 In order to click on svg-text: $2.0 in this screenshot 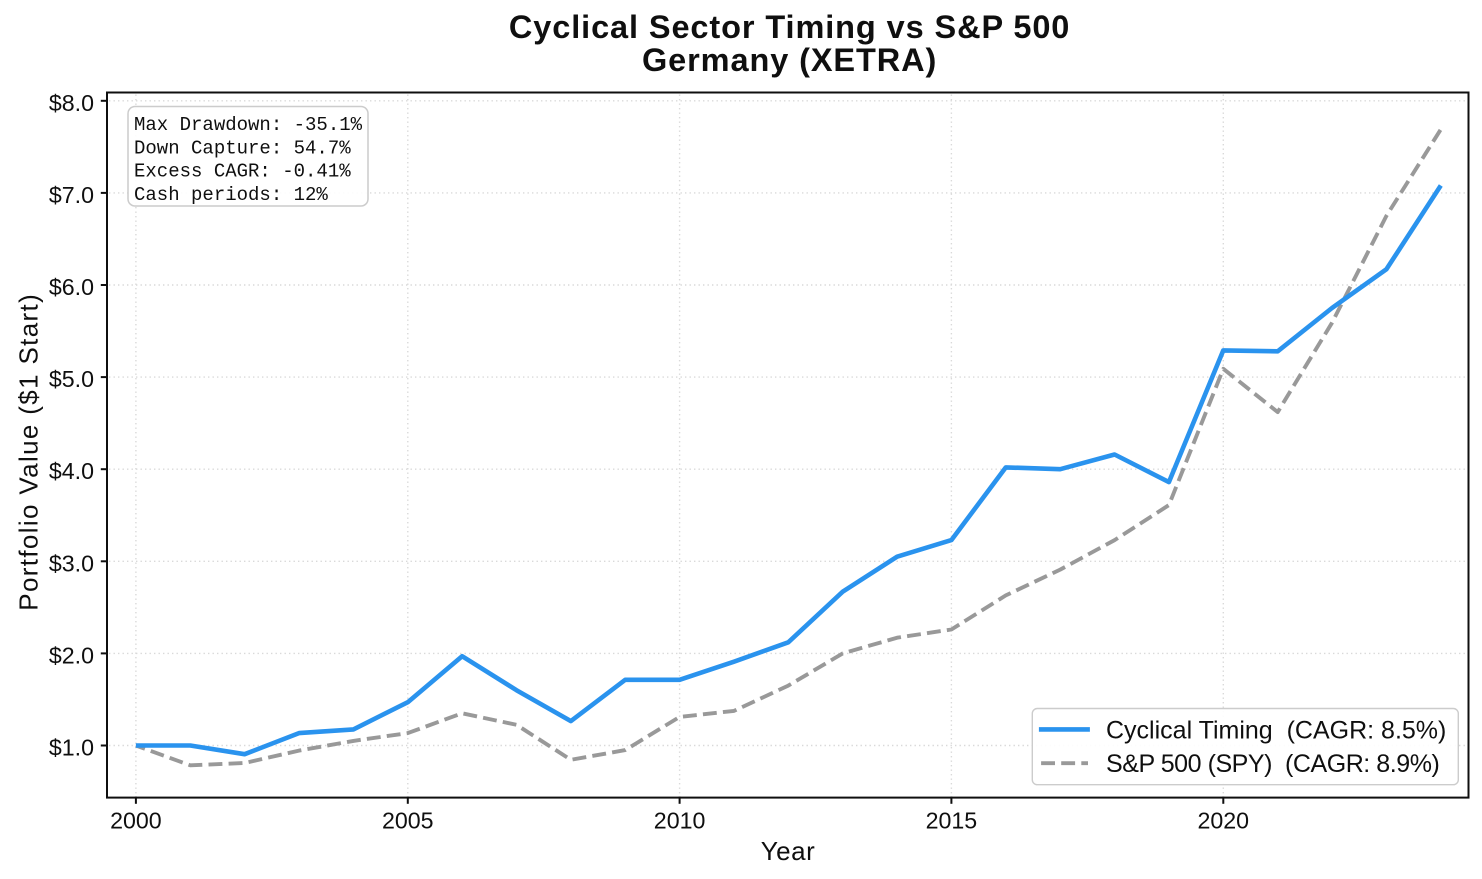, I will do `click(71, 655)`.